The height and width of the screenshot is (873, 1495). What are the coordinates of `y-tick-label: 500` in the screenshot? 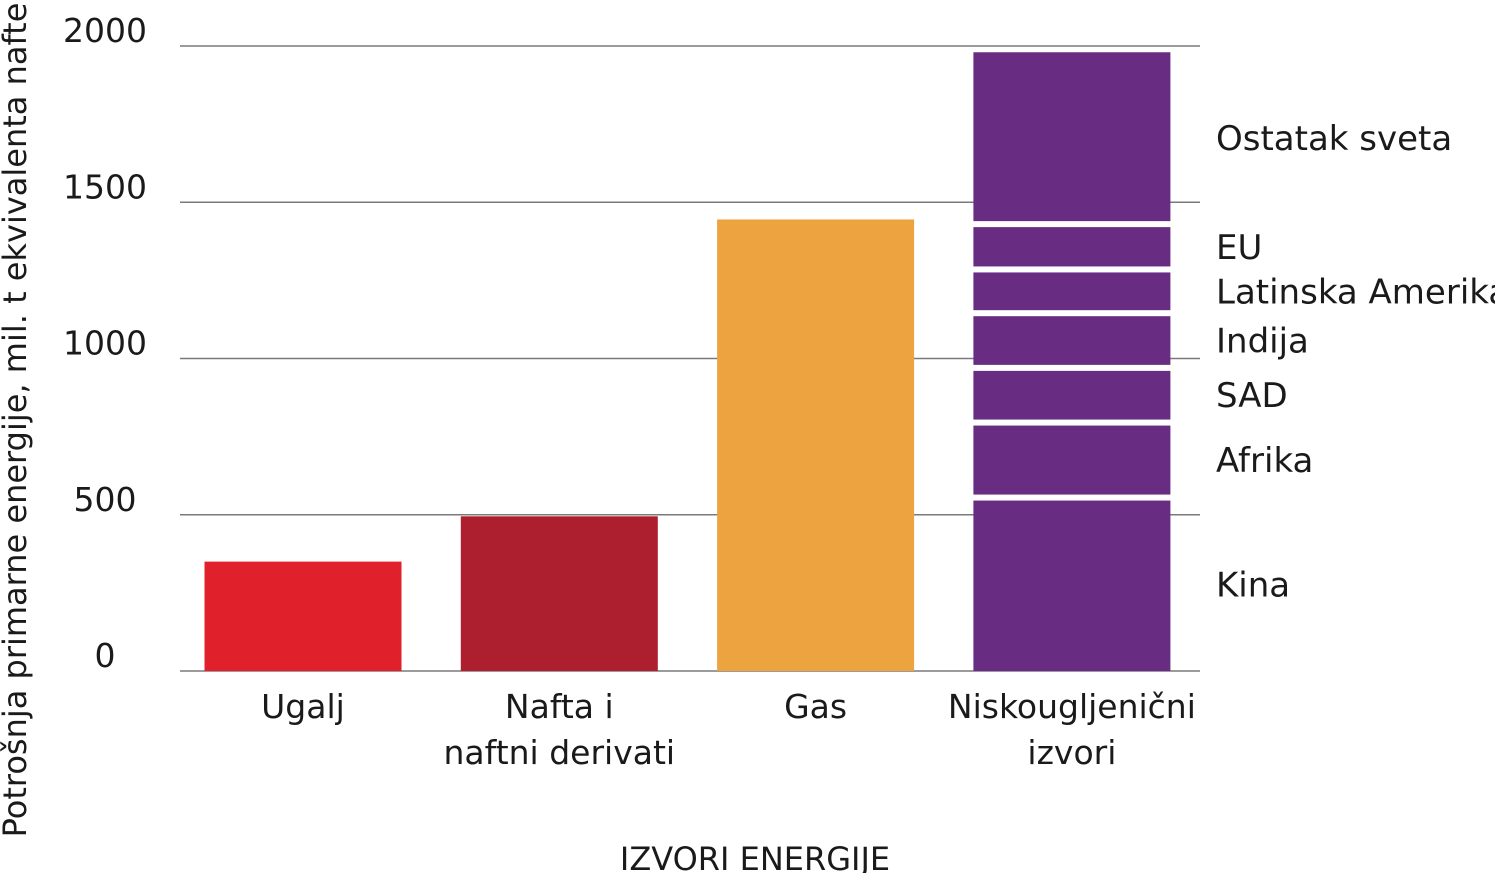 It's located at (105, 499).